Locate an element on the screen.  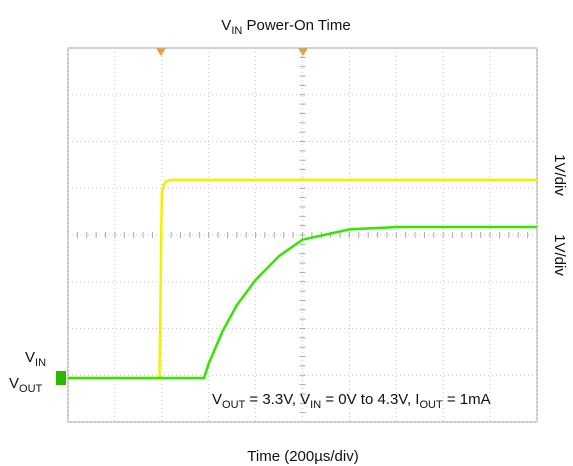
text-part: Power-On Time is located at coordinates (296, 25).